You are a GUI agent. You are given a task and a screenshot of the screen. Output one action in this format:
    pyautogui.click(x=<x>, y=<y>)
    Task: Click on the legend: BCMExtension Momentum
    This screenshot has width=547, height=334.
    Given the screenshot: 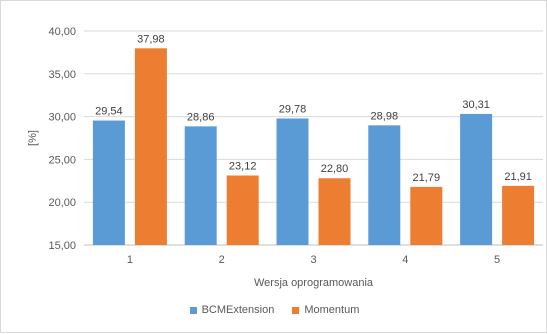 What is the action you would take?
    pyautogui.click(x=274, y=310)
    